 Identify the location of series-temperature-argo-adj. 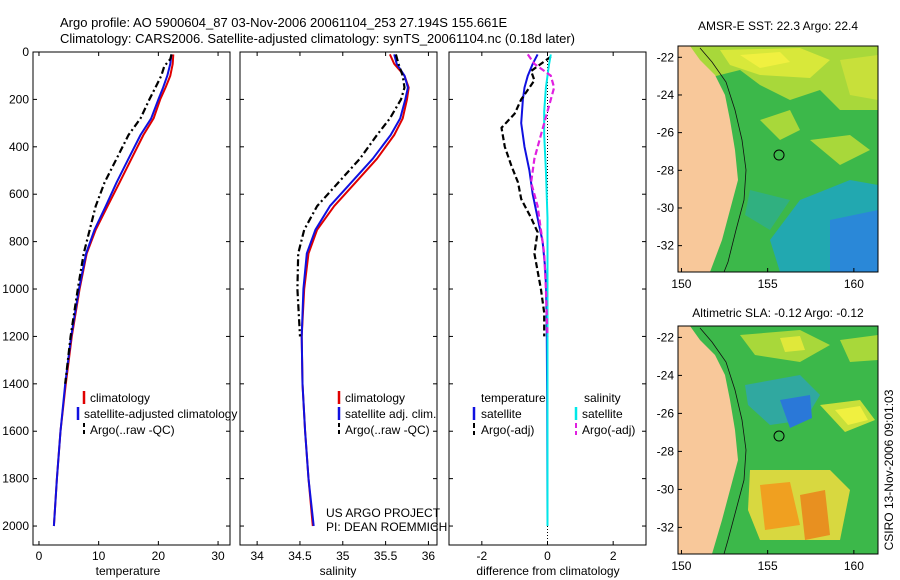
(526, 196).